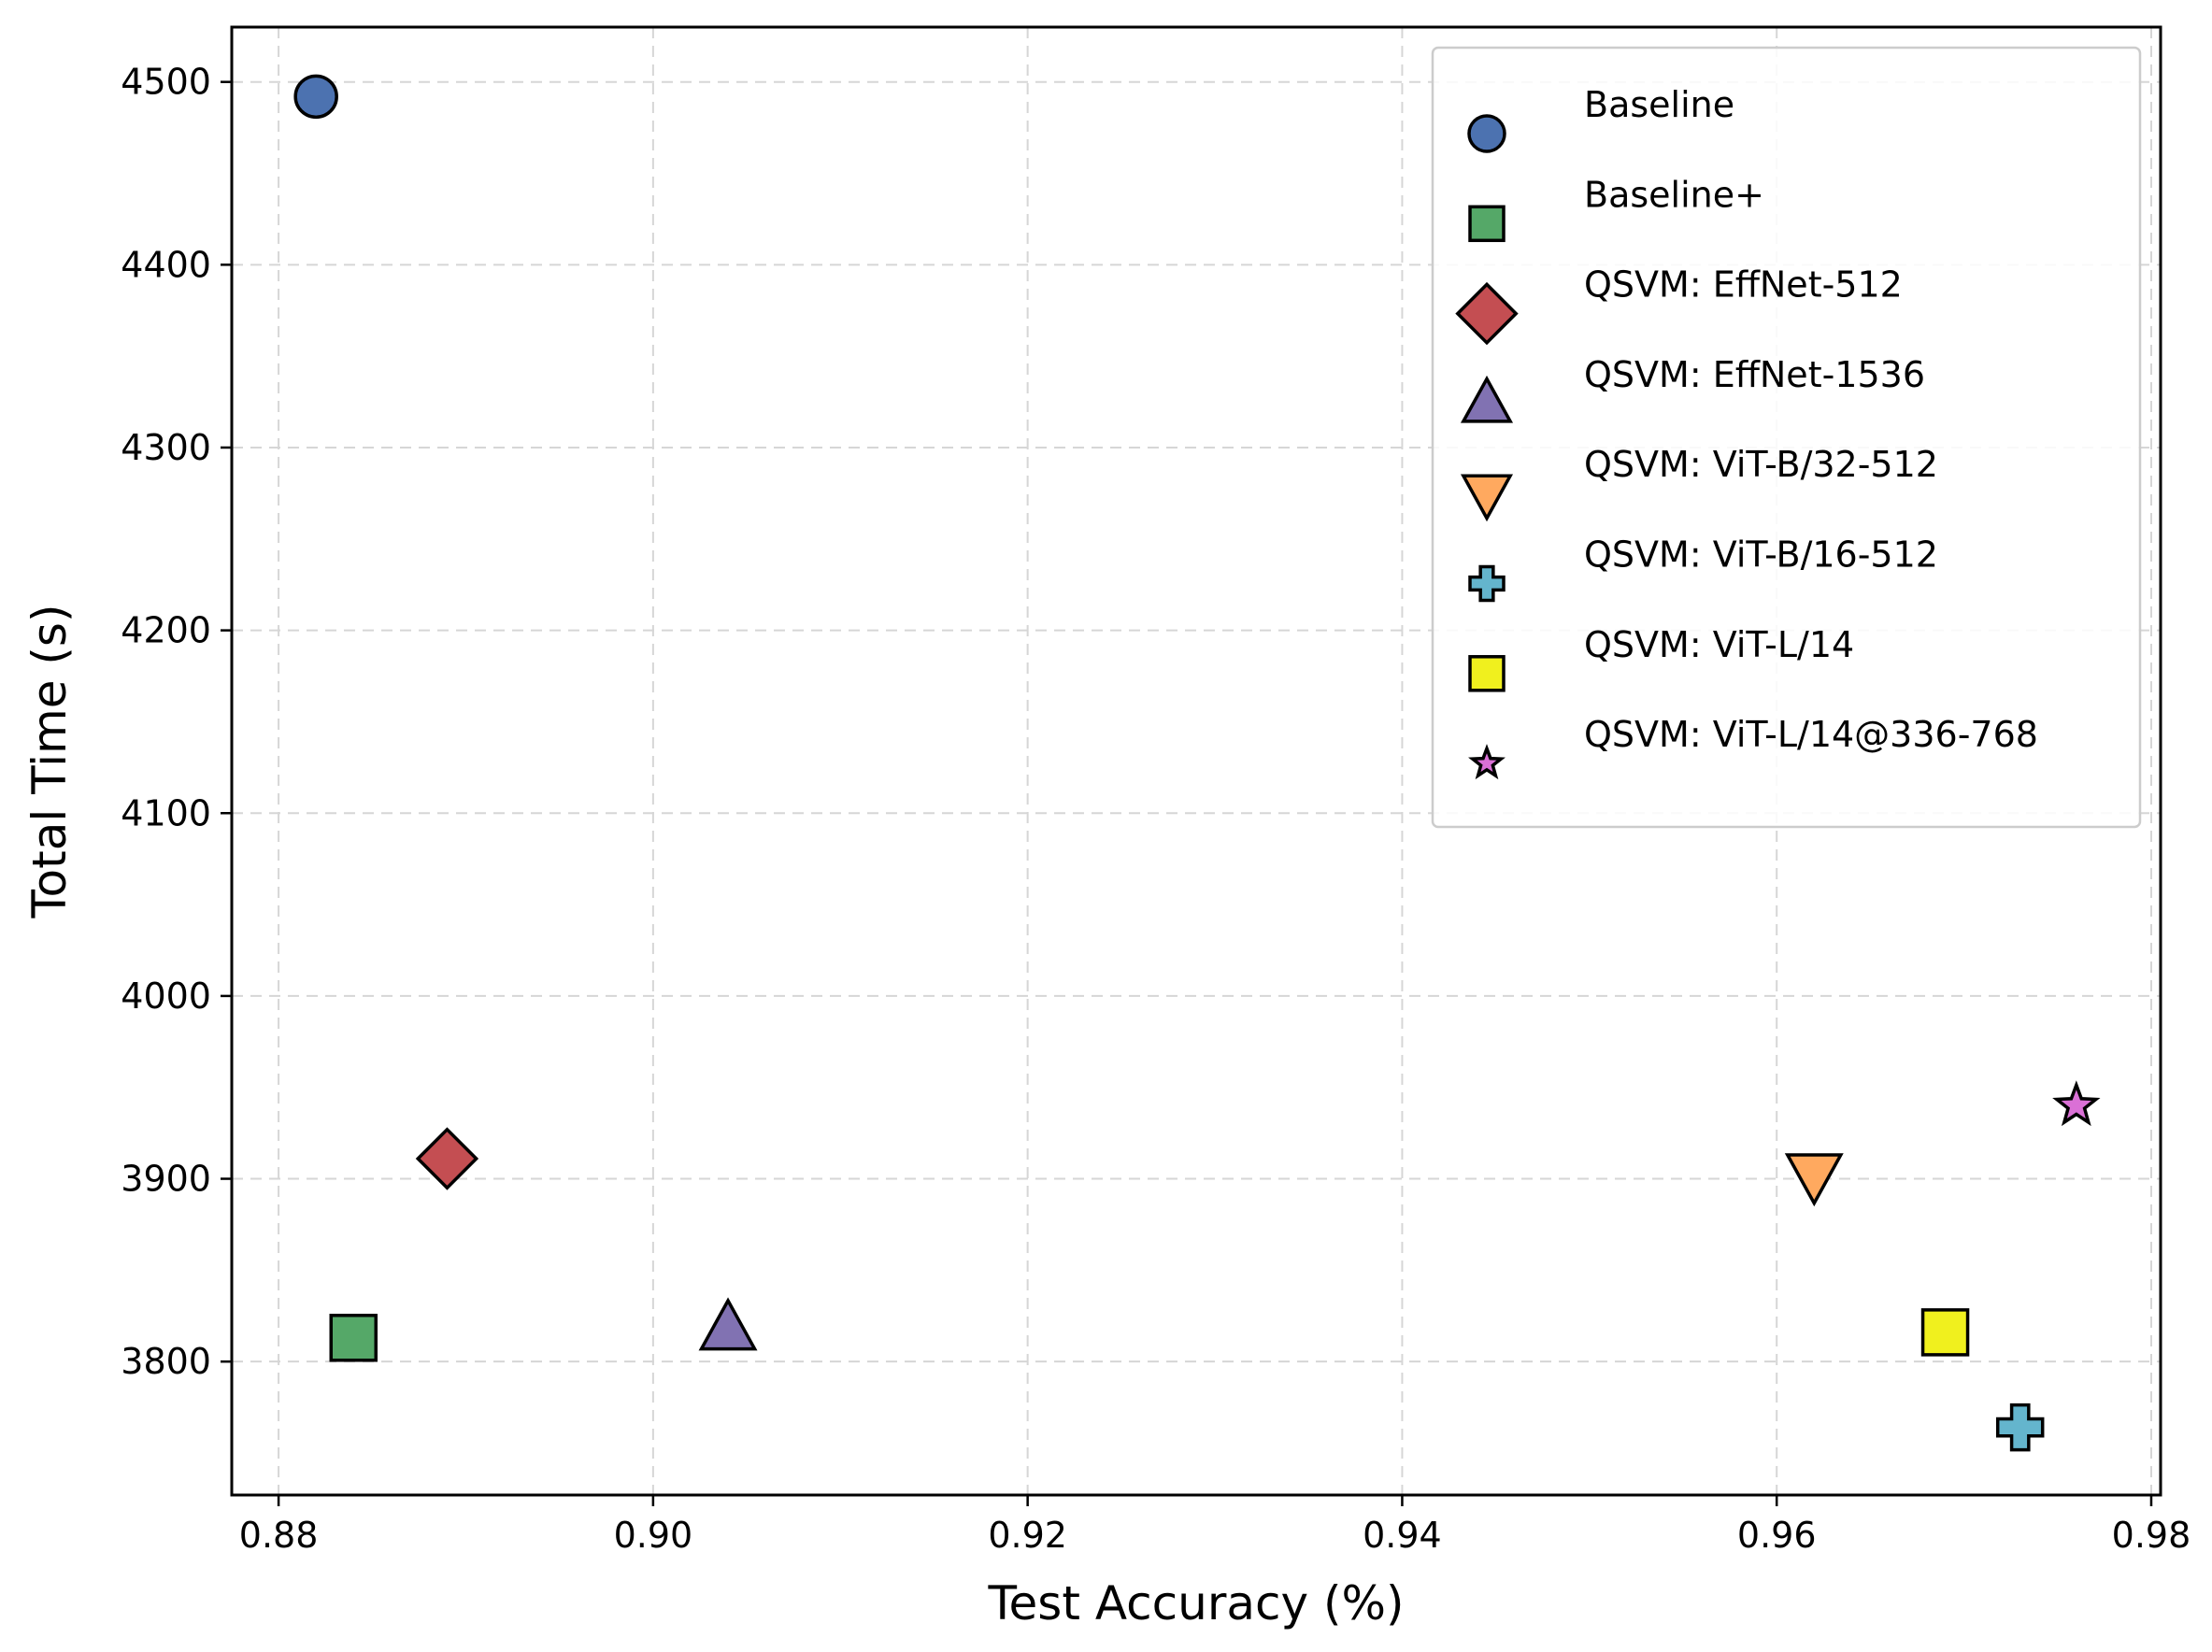 This screenshot has height=1652, width=2212. What do you see at coordinates (166, 996) in the screenshot?
I see `y-tick-label: 4000` at bounding box center [166, 996].